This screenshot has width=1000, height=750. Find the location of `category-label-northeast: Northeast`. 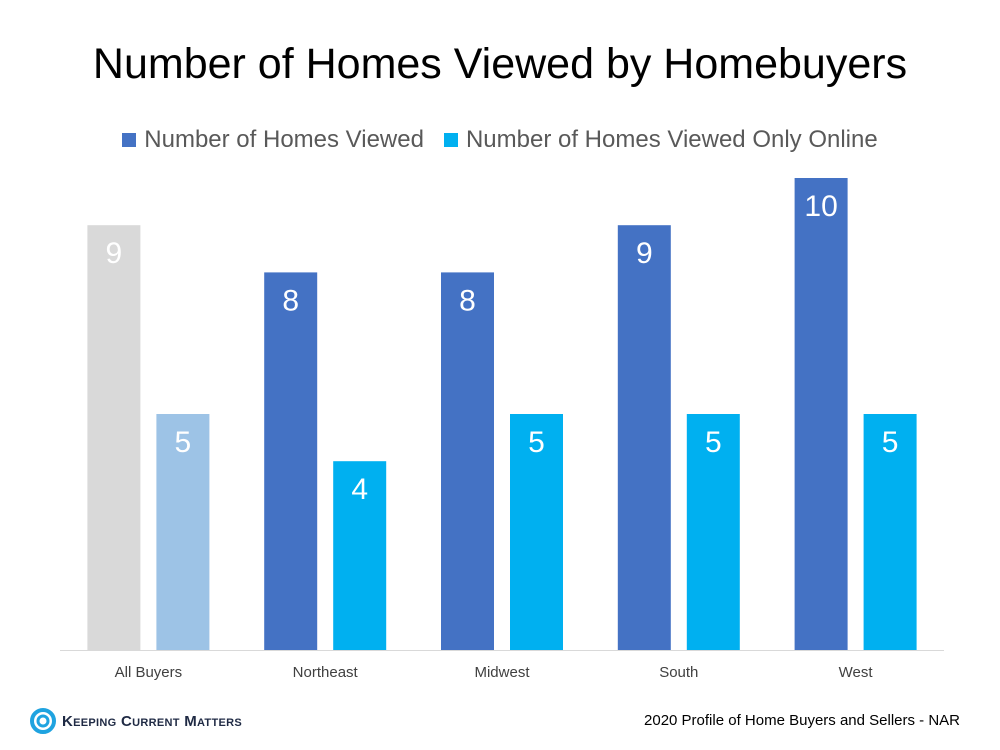

category-label-northeast: Northeast is located at coordinates (326, 672).